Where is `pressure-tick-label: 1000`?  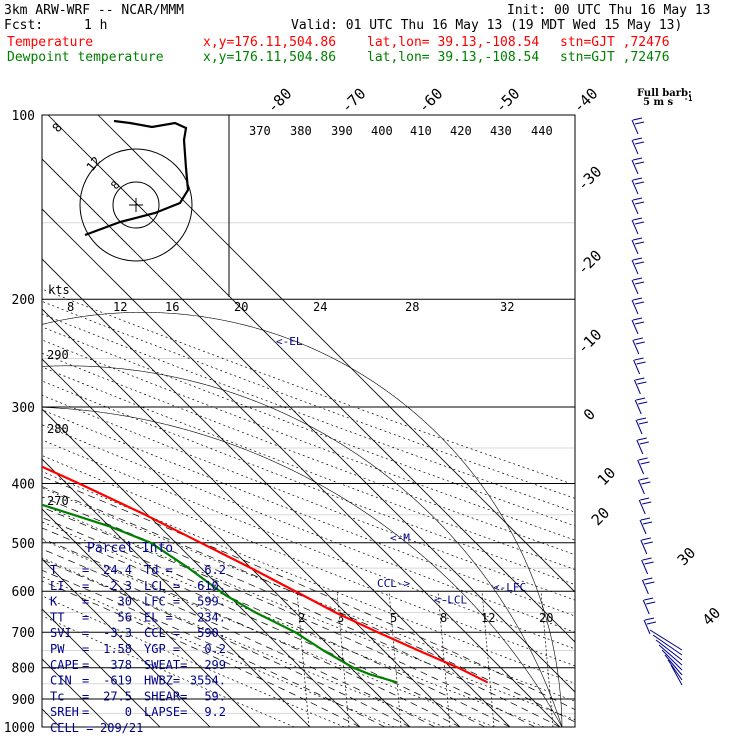
pressure-tick-label: 1000 is located at coordinates (19, 728).